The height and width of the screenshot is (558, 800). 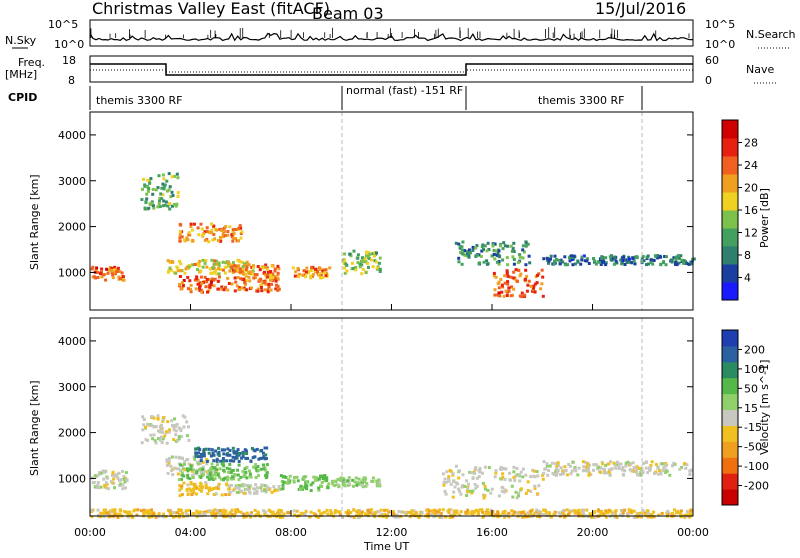 What do you see at coordinates (22, 97) in the screenshot?
I see `cpid-label: CPID` at bounding box center [22, 97].